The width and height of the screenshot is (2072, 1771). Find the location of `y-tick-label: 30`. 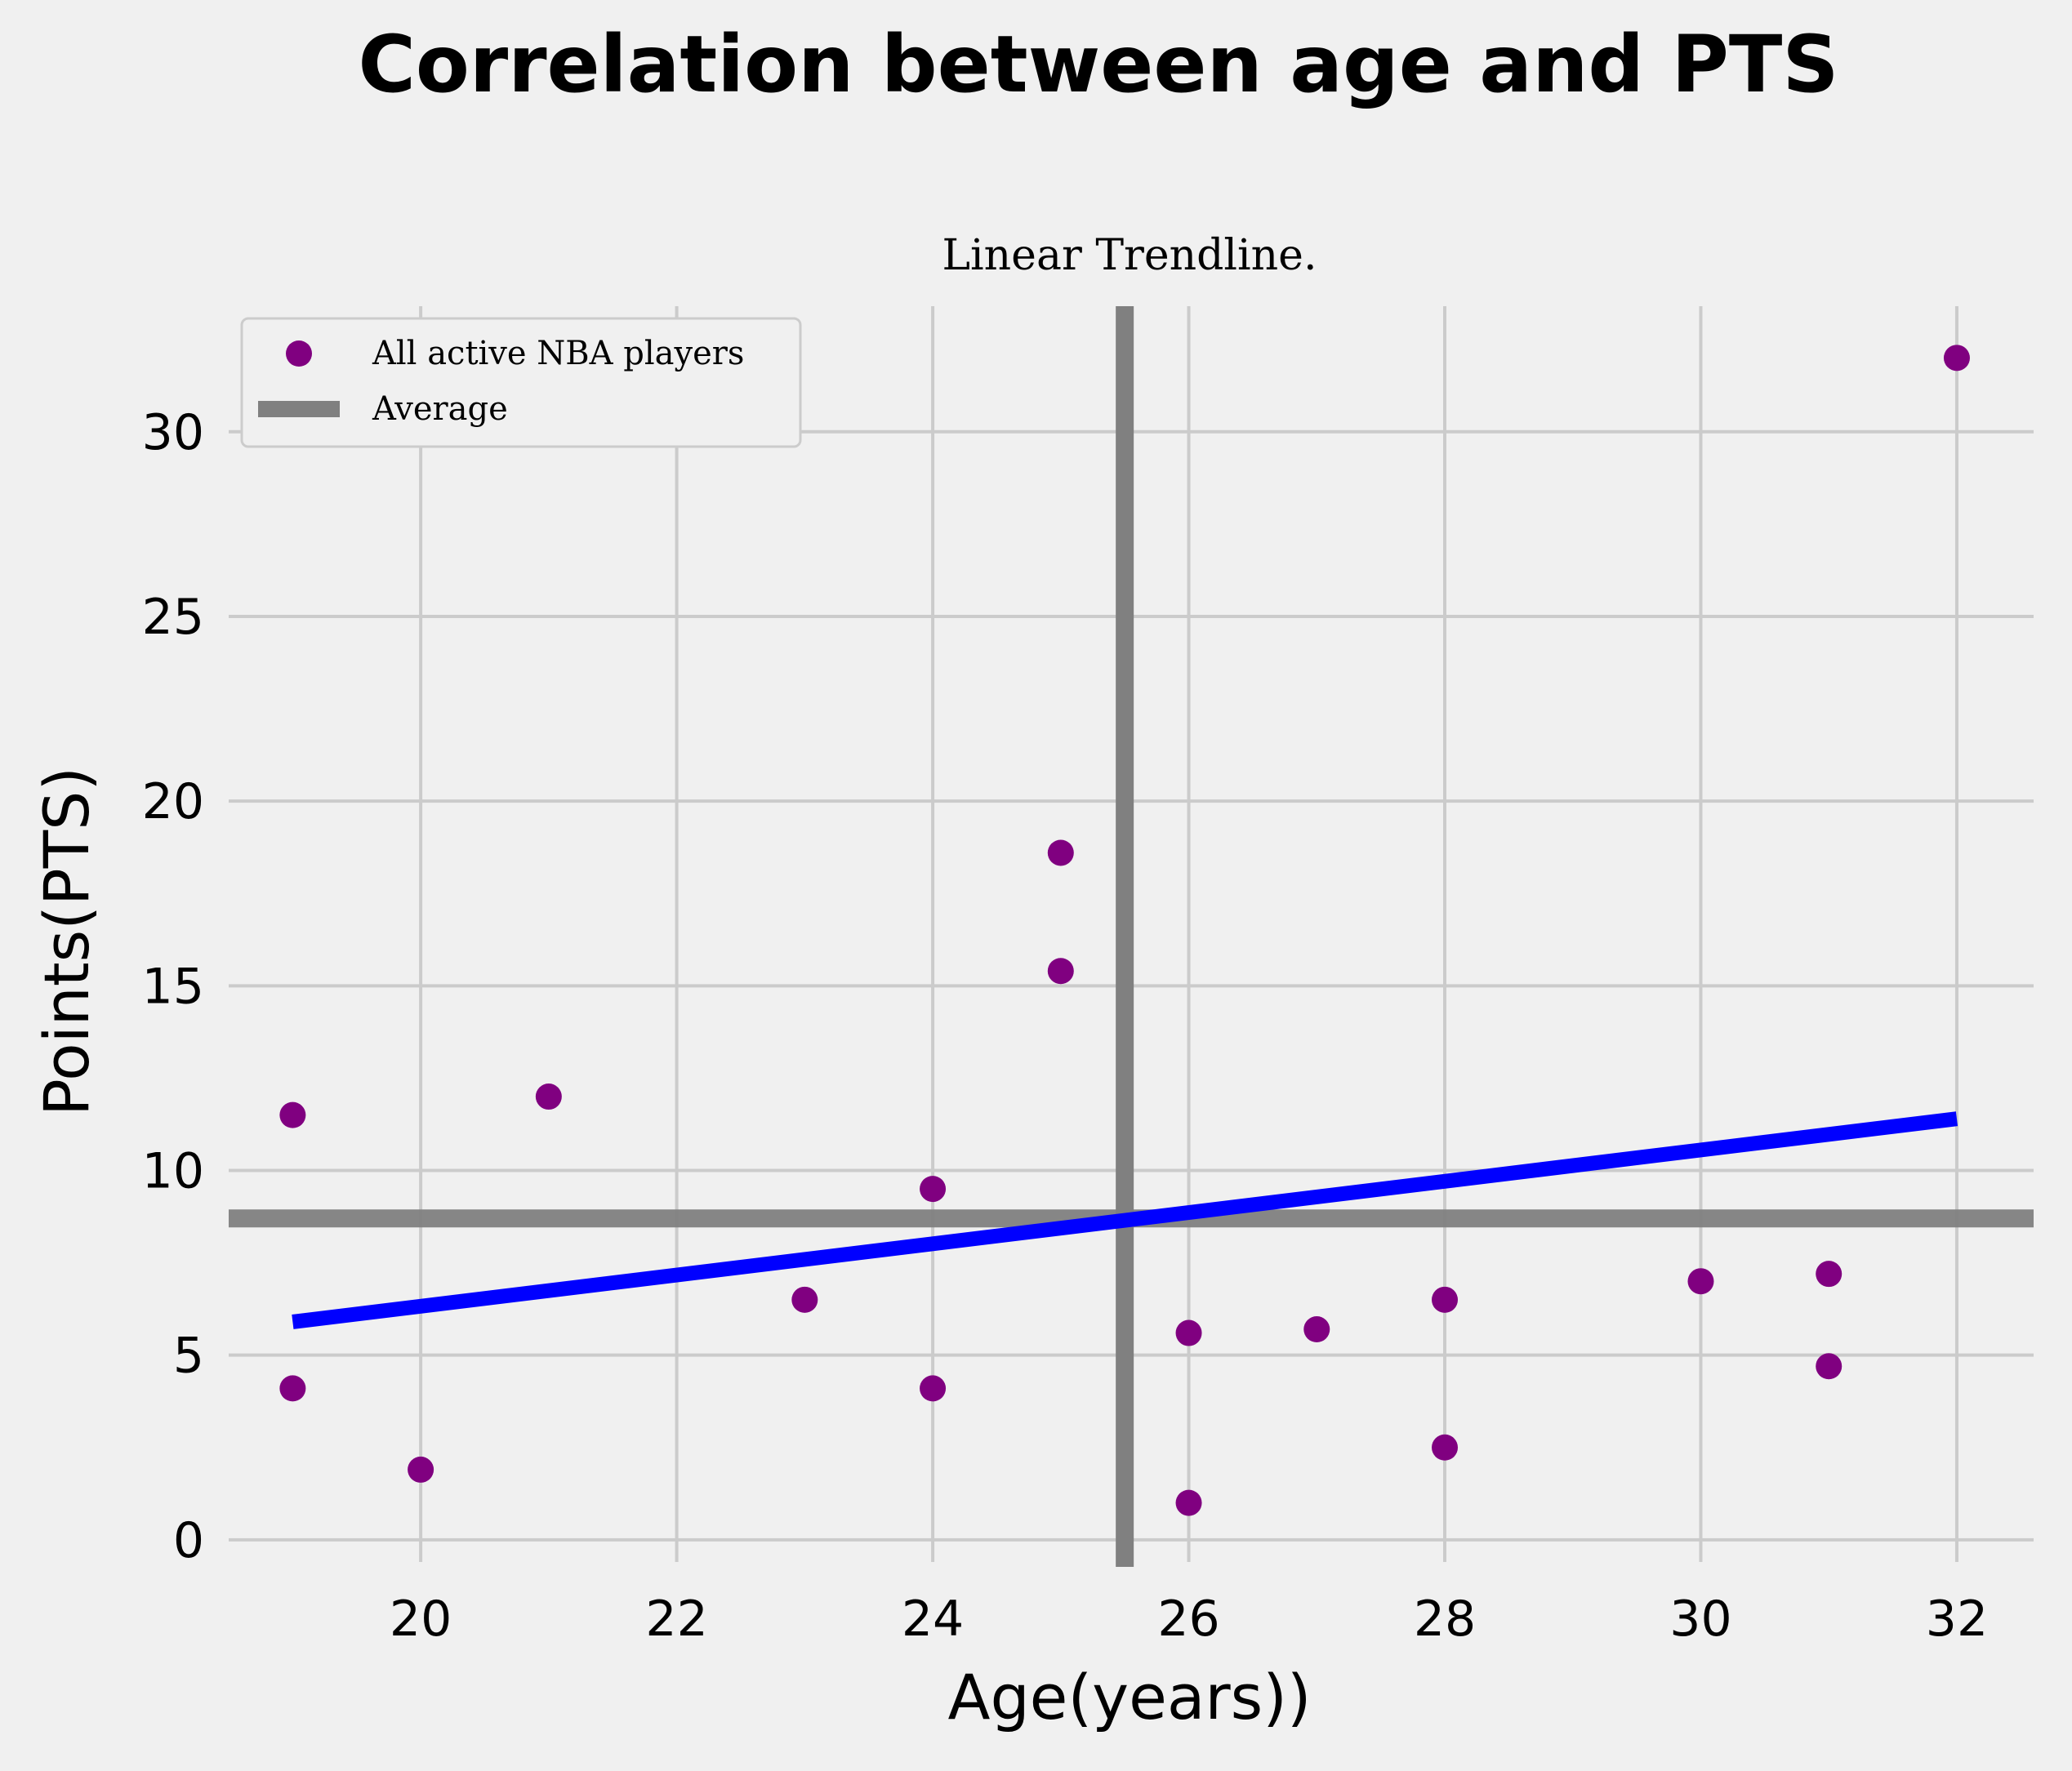

y-tick-label: 30 is located at coordinates (173, 432).